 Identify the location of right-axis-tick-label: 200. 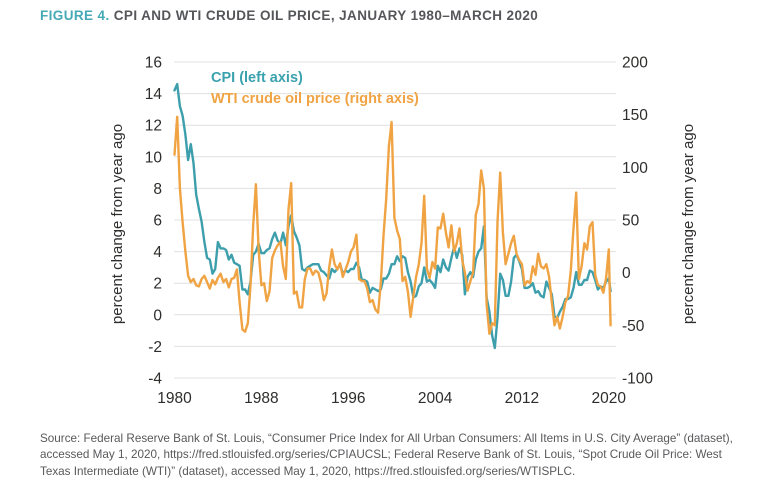
(635, 63).